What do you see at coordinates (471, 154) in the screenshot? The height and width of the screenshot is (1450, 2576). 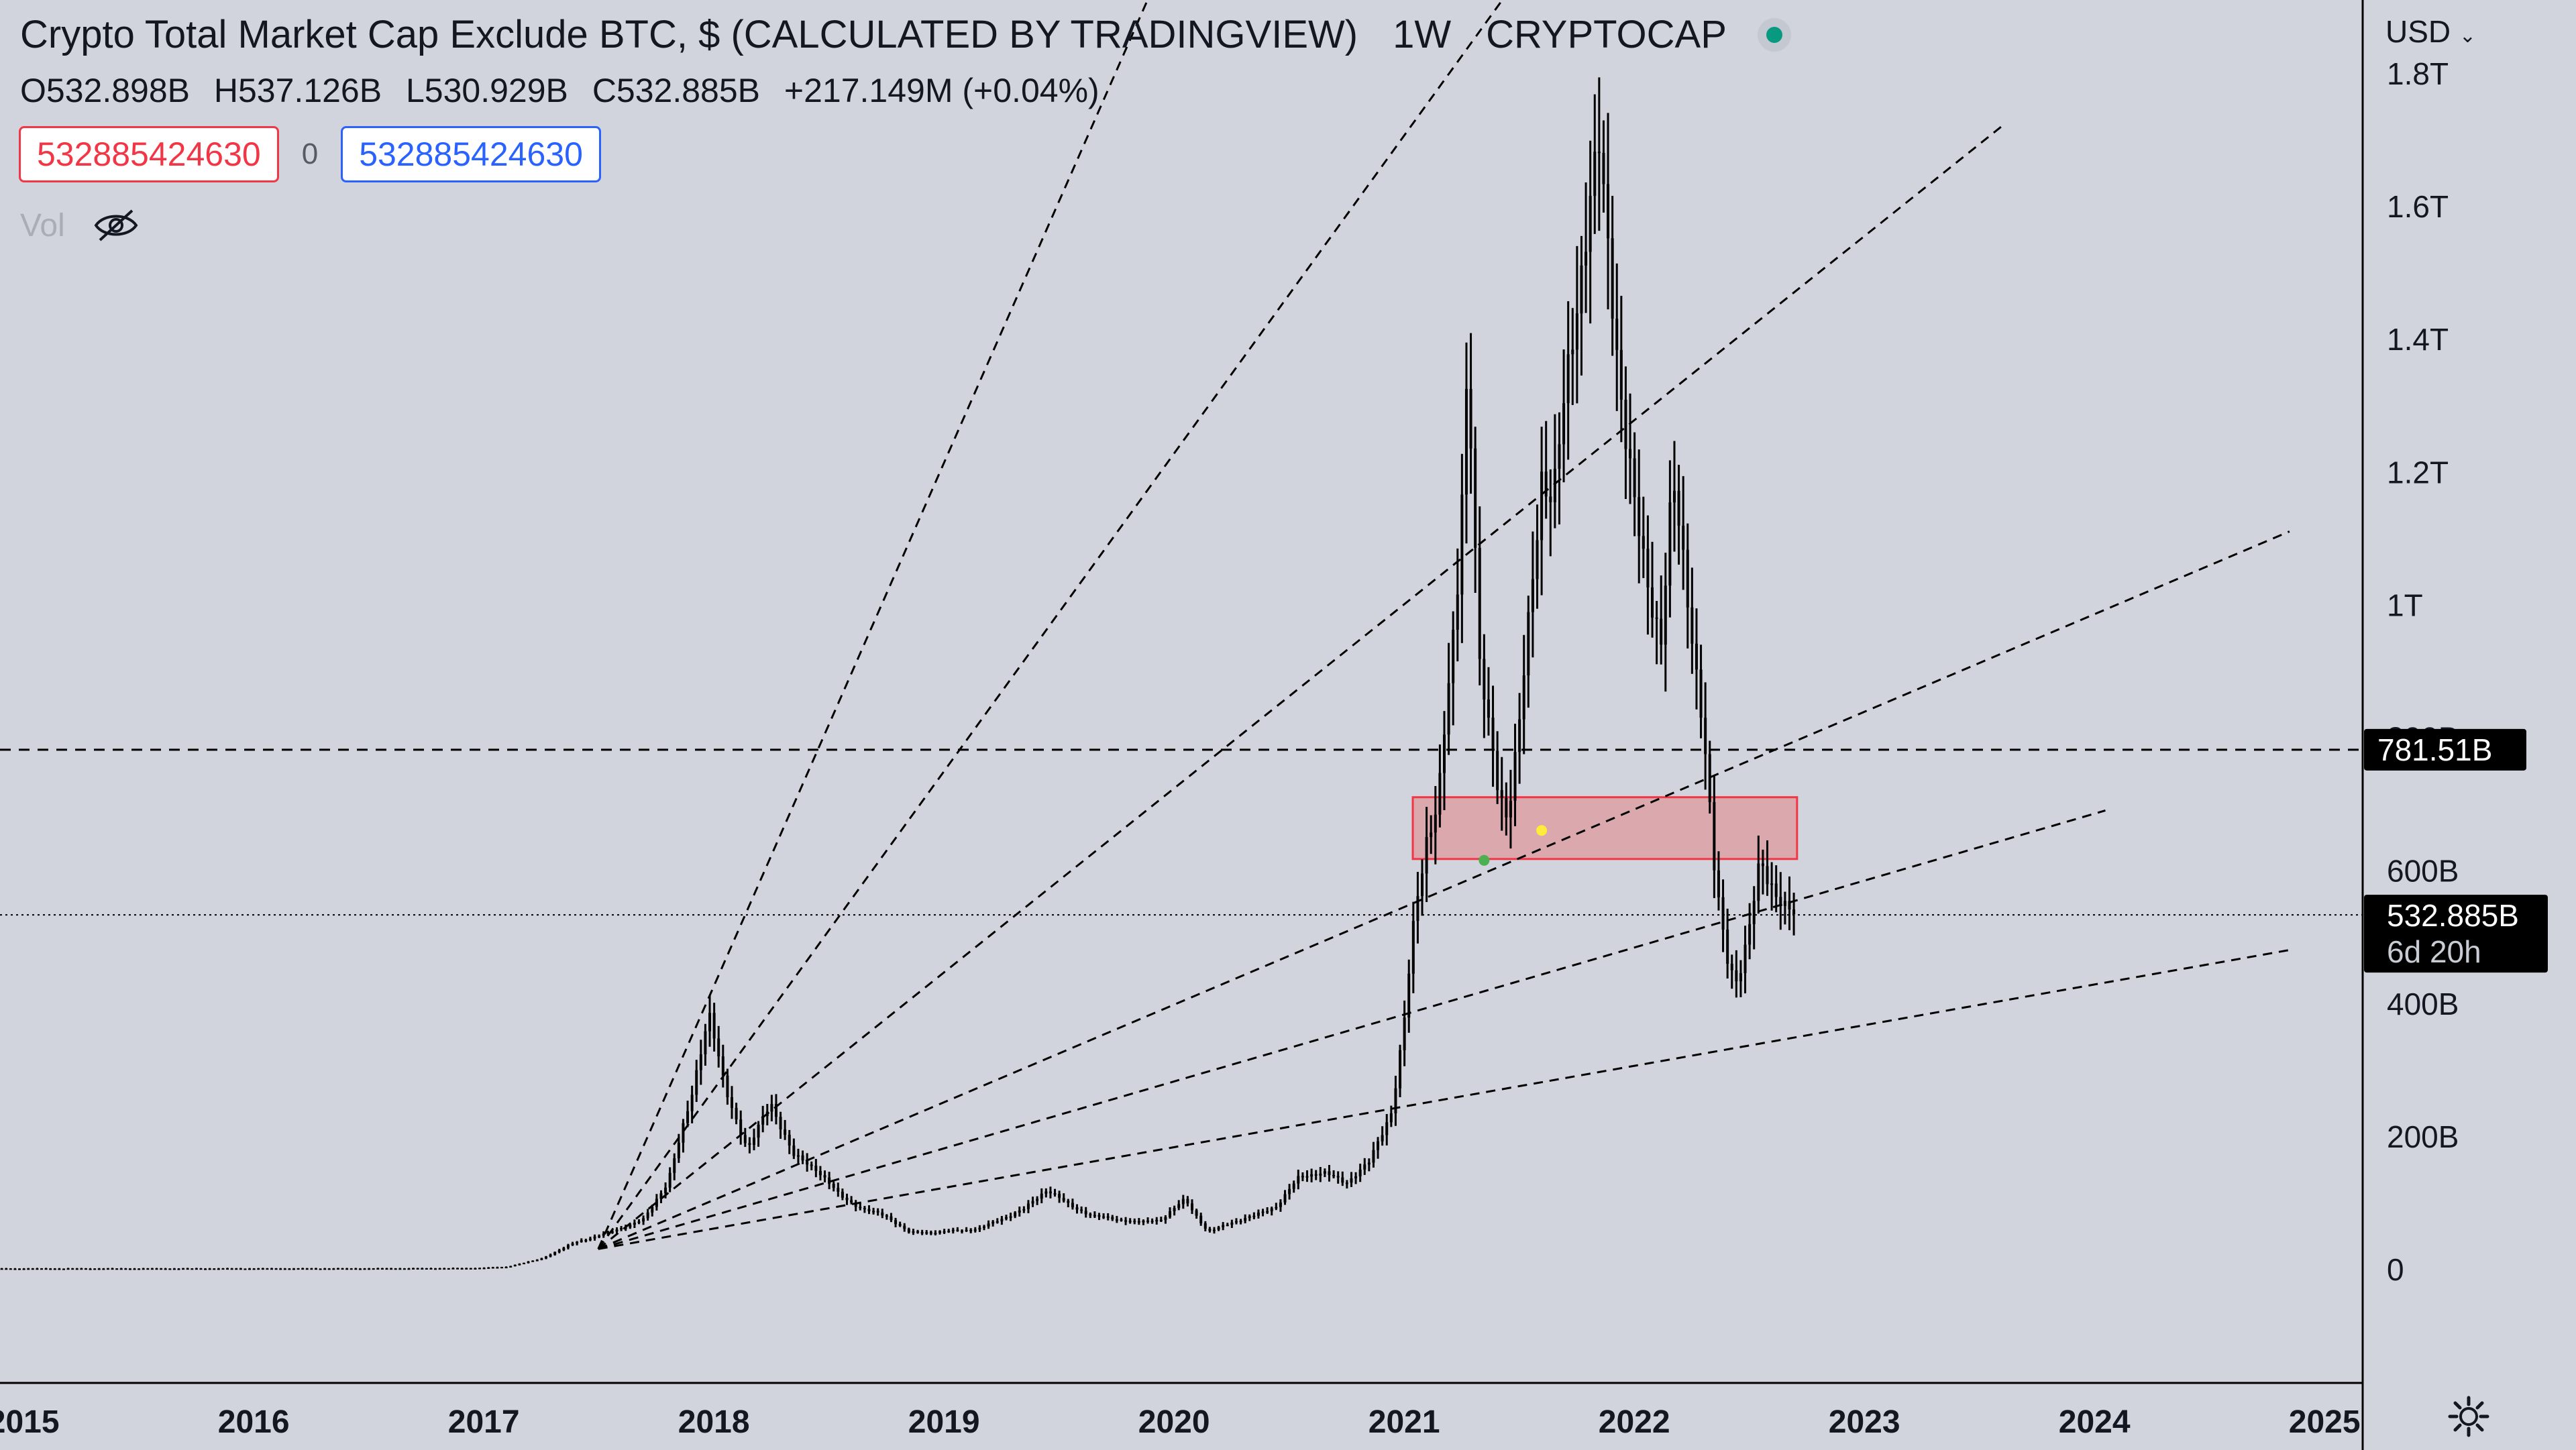 I see `buy-price-button: 532885424630` at bounding box center [471, 154].